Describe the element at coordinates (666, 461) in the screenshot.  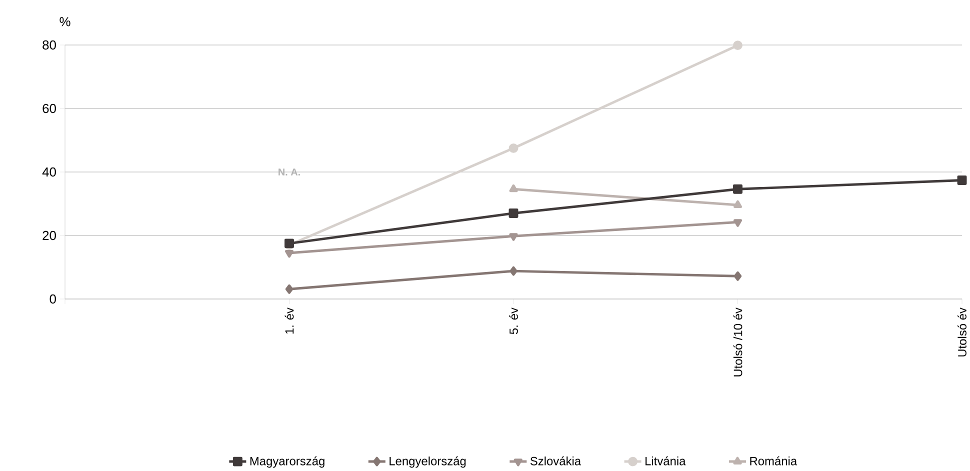
I see `legend-label: Litvánia` at that location.